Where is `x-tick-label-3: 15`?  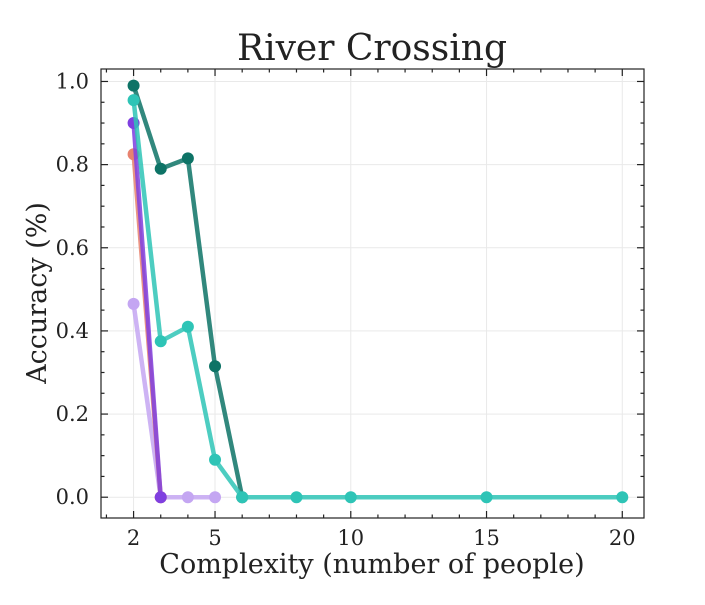
x-tick-label-3: 15 is located at coordinates (486, 538).